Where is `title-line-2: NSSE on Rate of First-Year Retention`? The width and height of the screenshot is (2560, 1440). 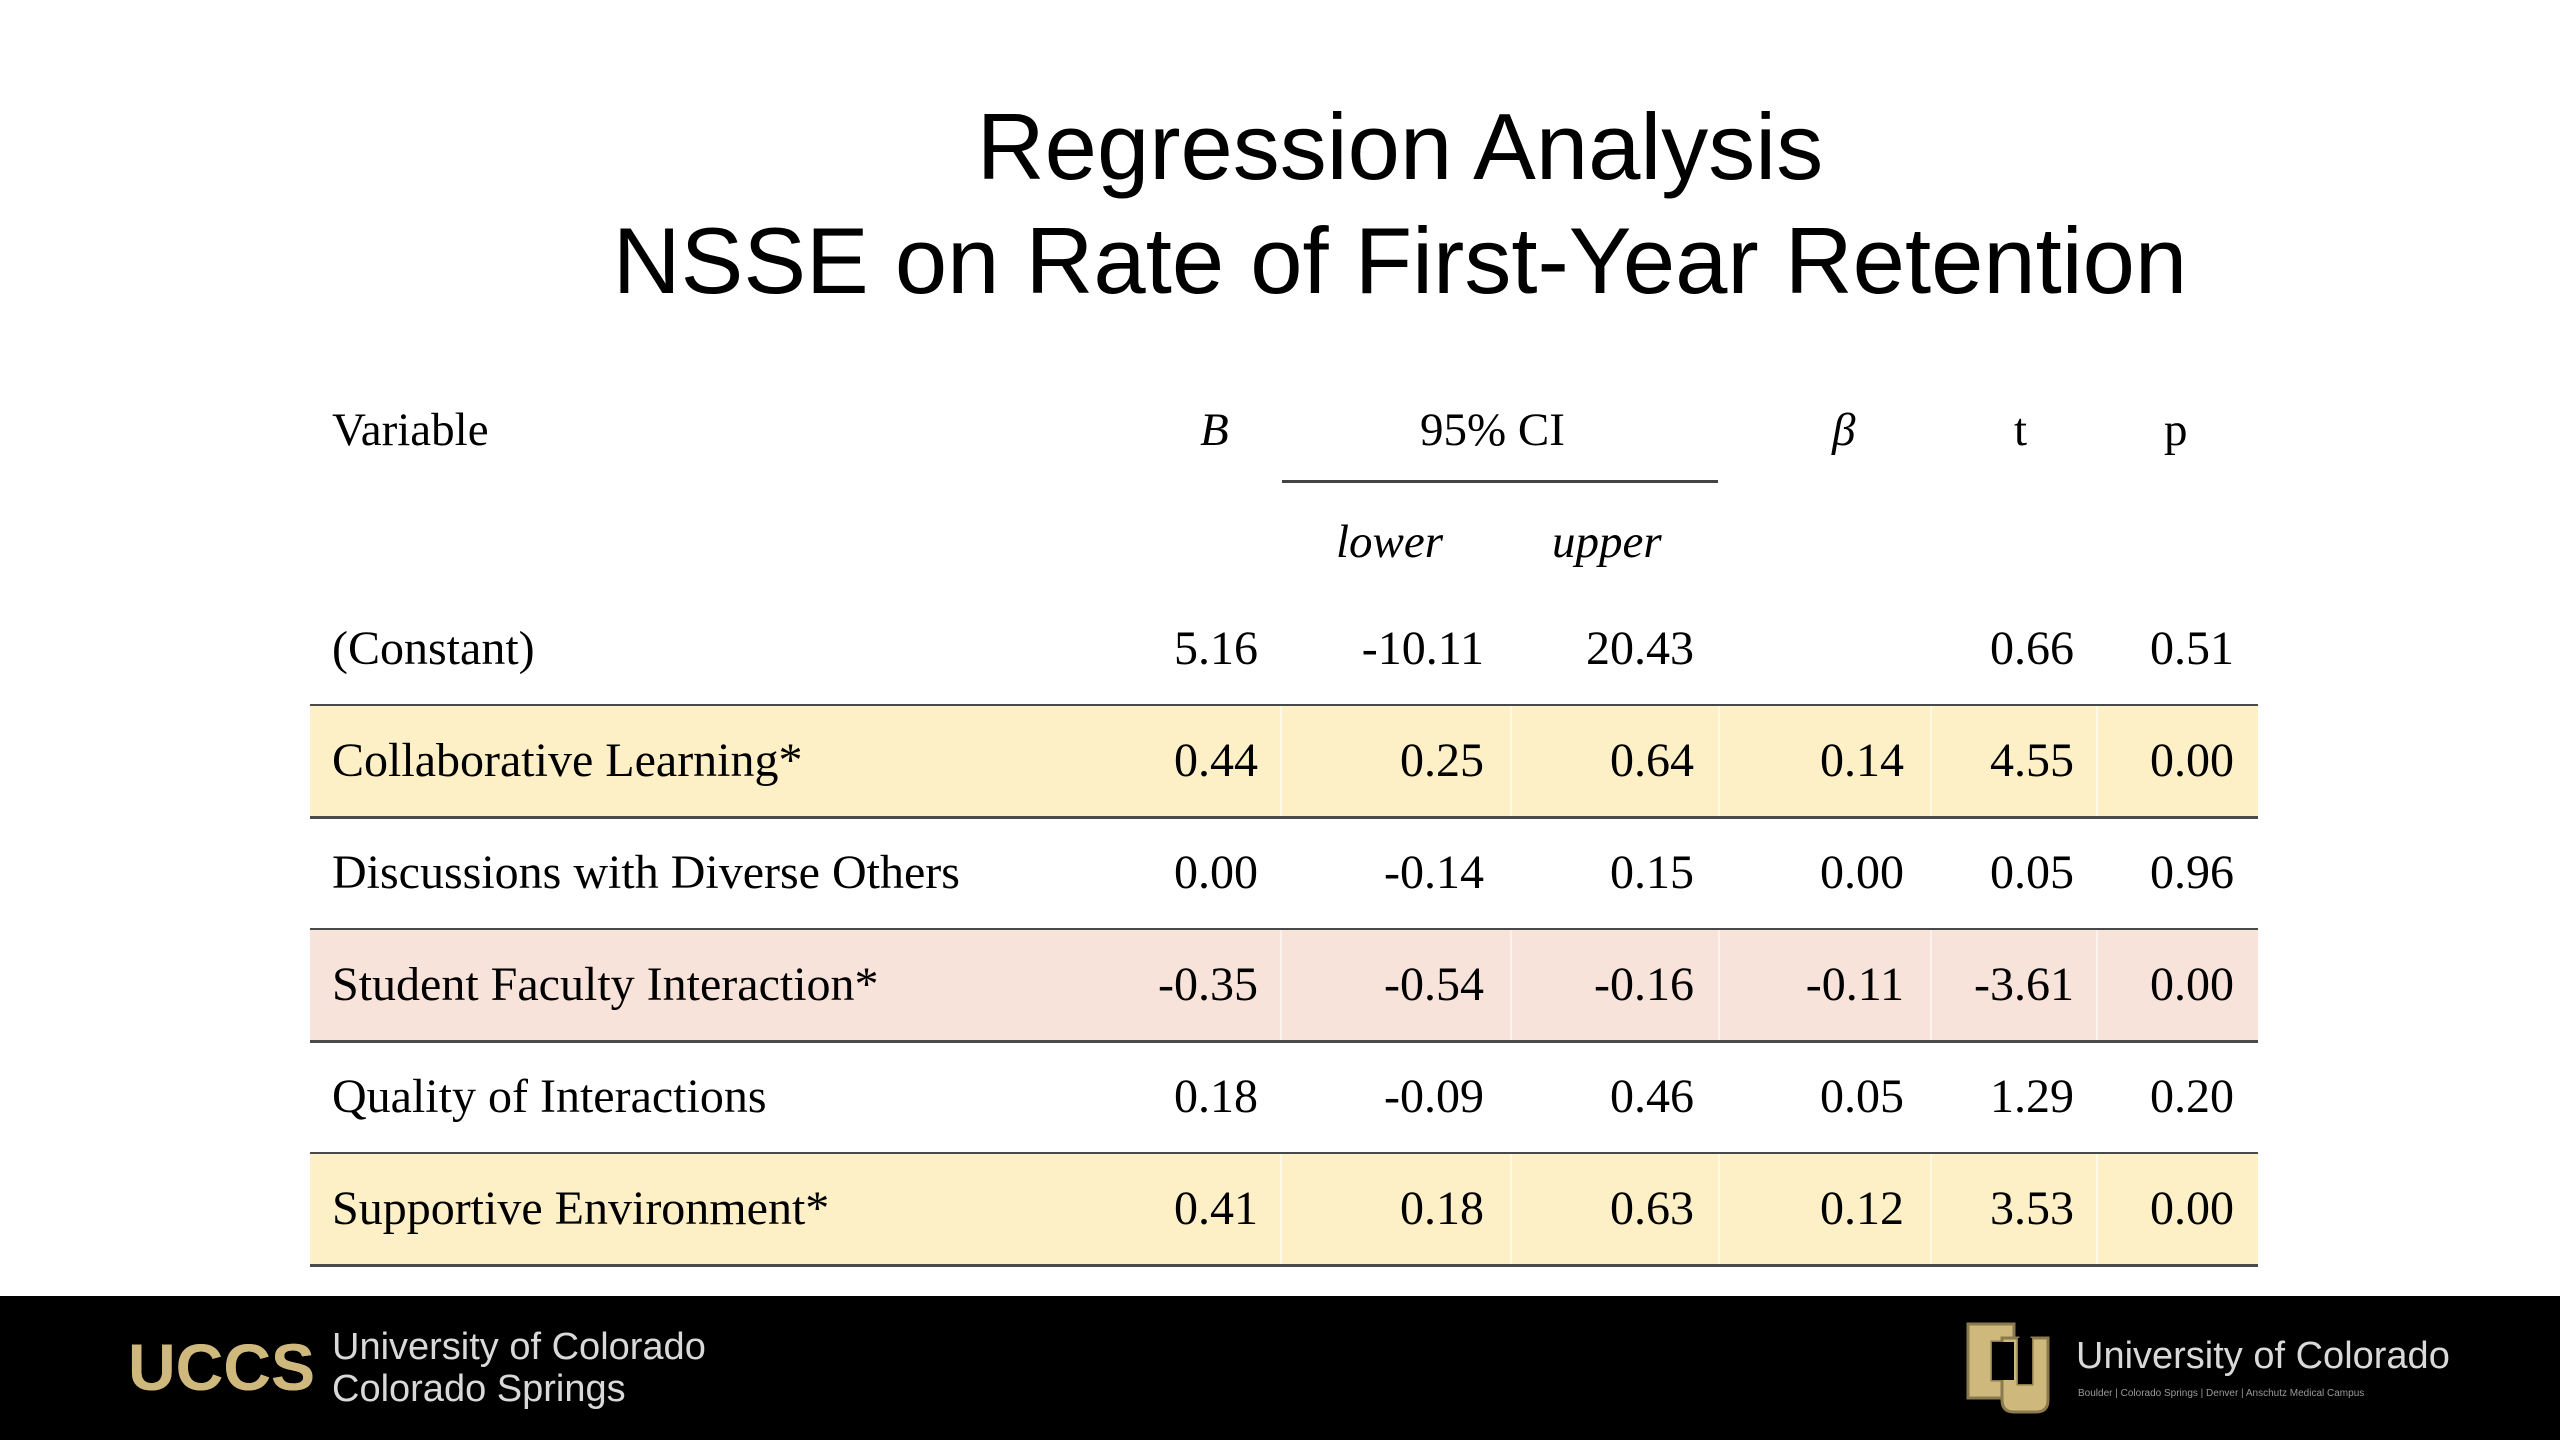 title-line-2: NSSE on Rate of First-Year Retention is located at coordinates (1400, 260).